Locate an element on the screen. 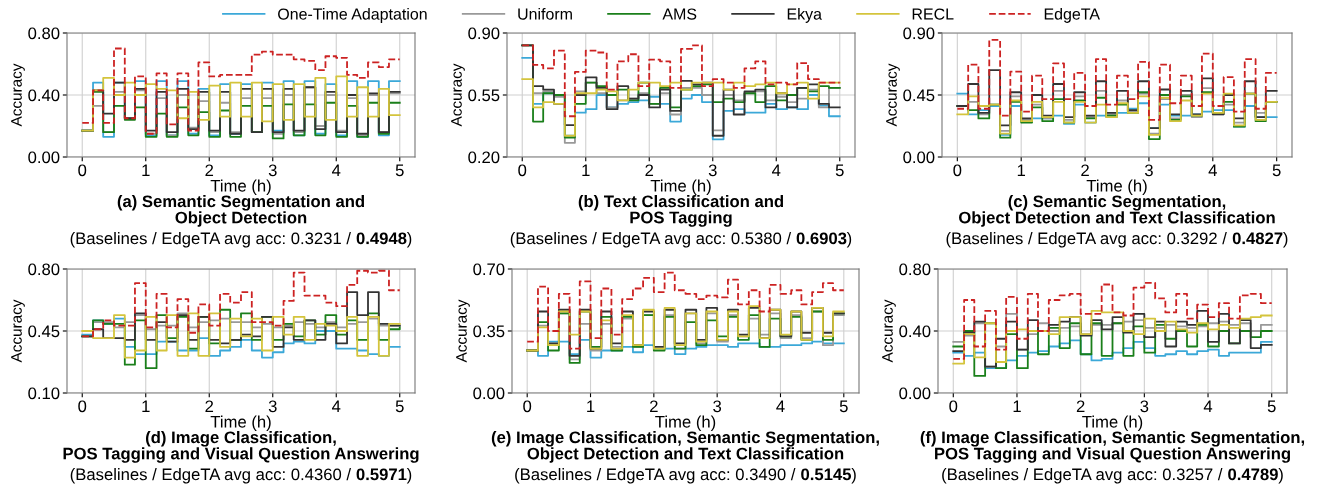 The image size is (1323, 495). text: 0.5971 is located at coordinates (381, 474).